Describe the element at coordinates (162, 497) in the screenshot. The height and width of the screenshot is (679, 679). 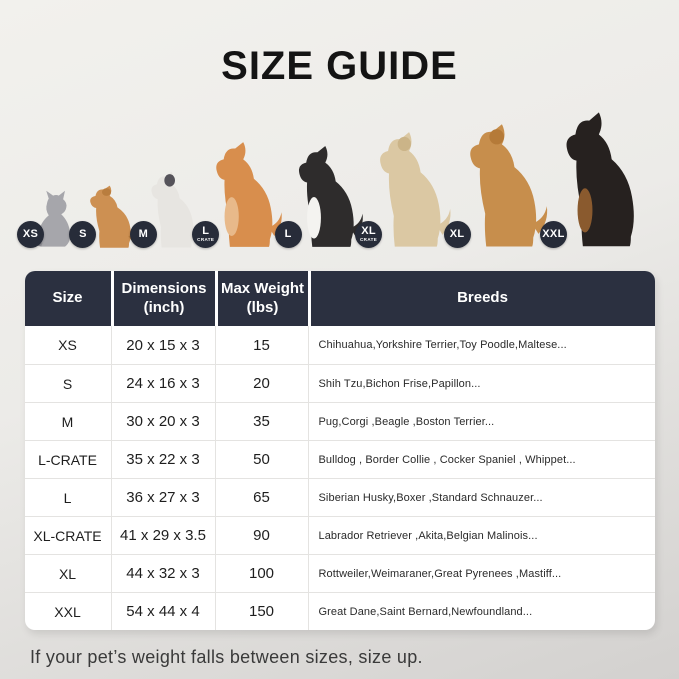
I see `cell-dimensions: 36 x 27 x 3` at that location.